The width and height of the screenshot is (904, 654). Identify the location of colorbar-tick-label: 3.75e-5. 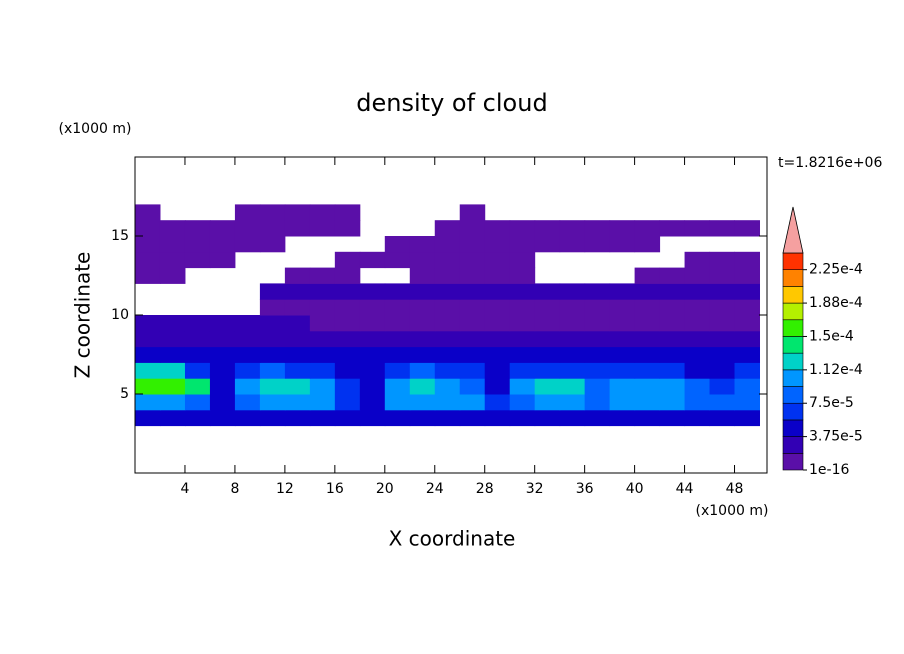
(836, 437).